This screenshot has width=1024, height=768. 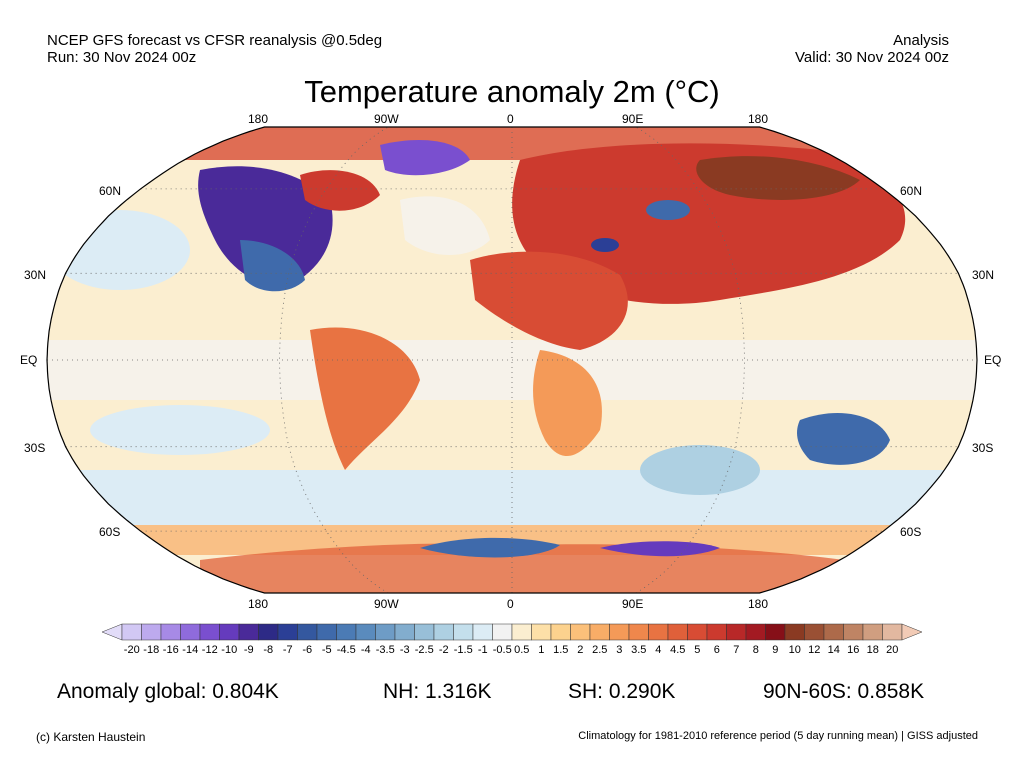 I want to click on header-valid-time: Valid: 30 Nov 2024 00z, so click(x=872, y=57).